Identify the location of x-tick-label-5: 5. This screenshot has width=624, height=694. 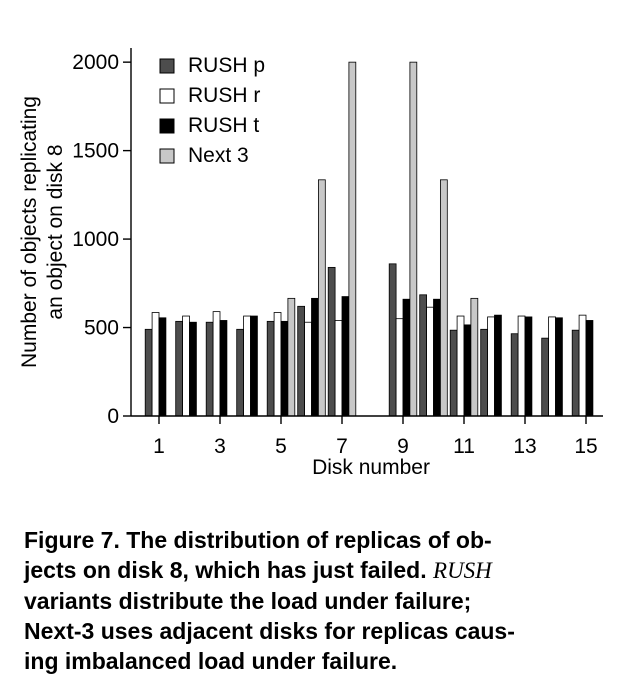
(281, 446).